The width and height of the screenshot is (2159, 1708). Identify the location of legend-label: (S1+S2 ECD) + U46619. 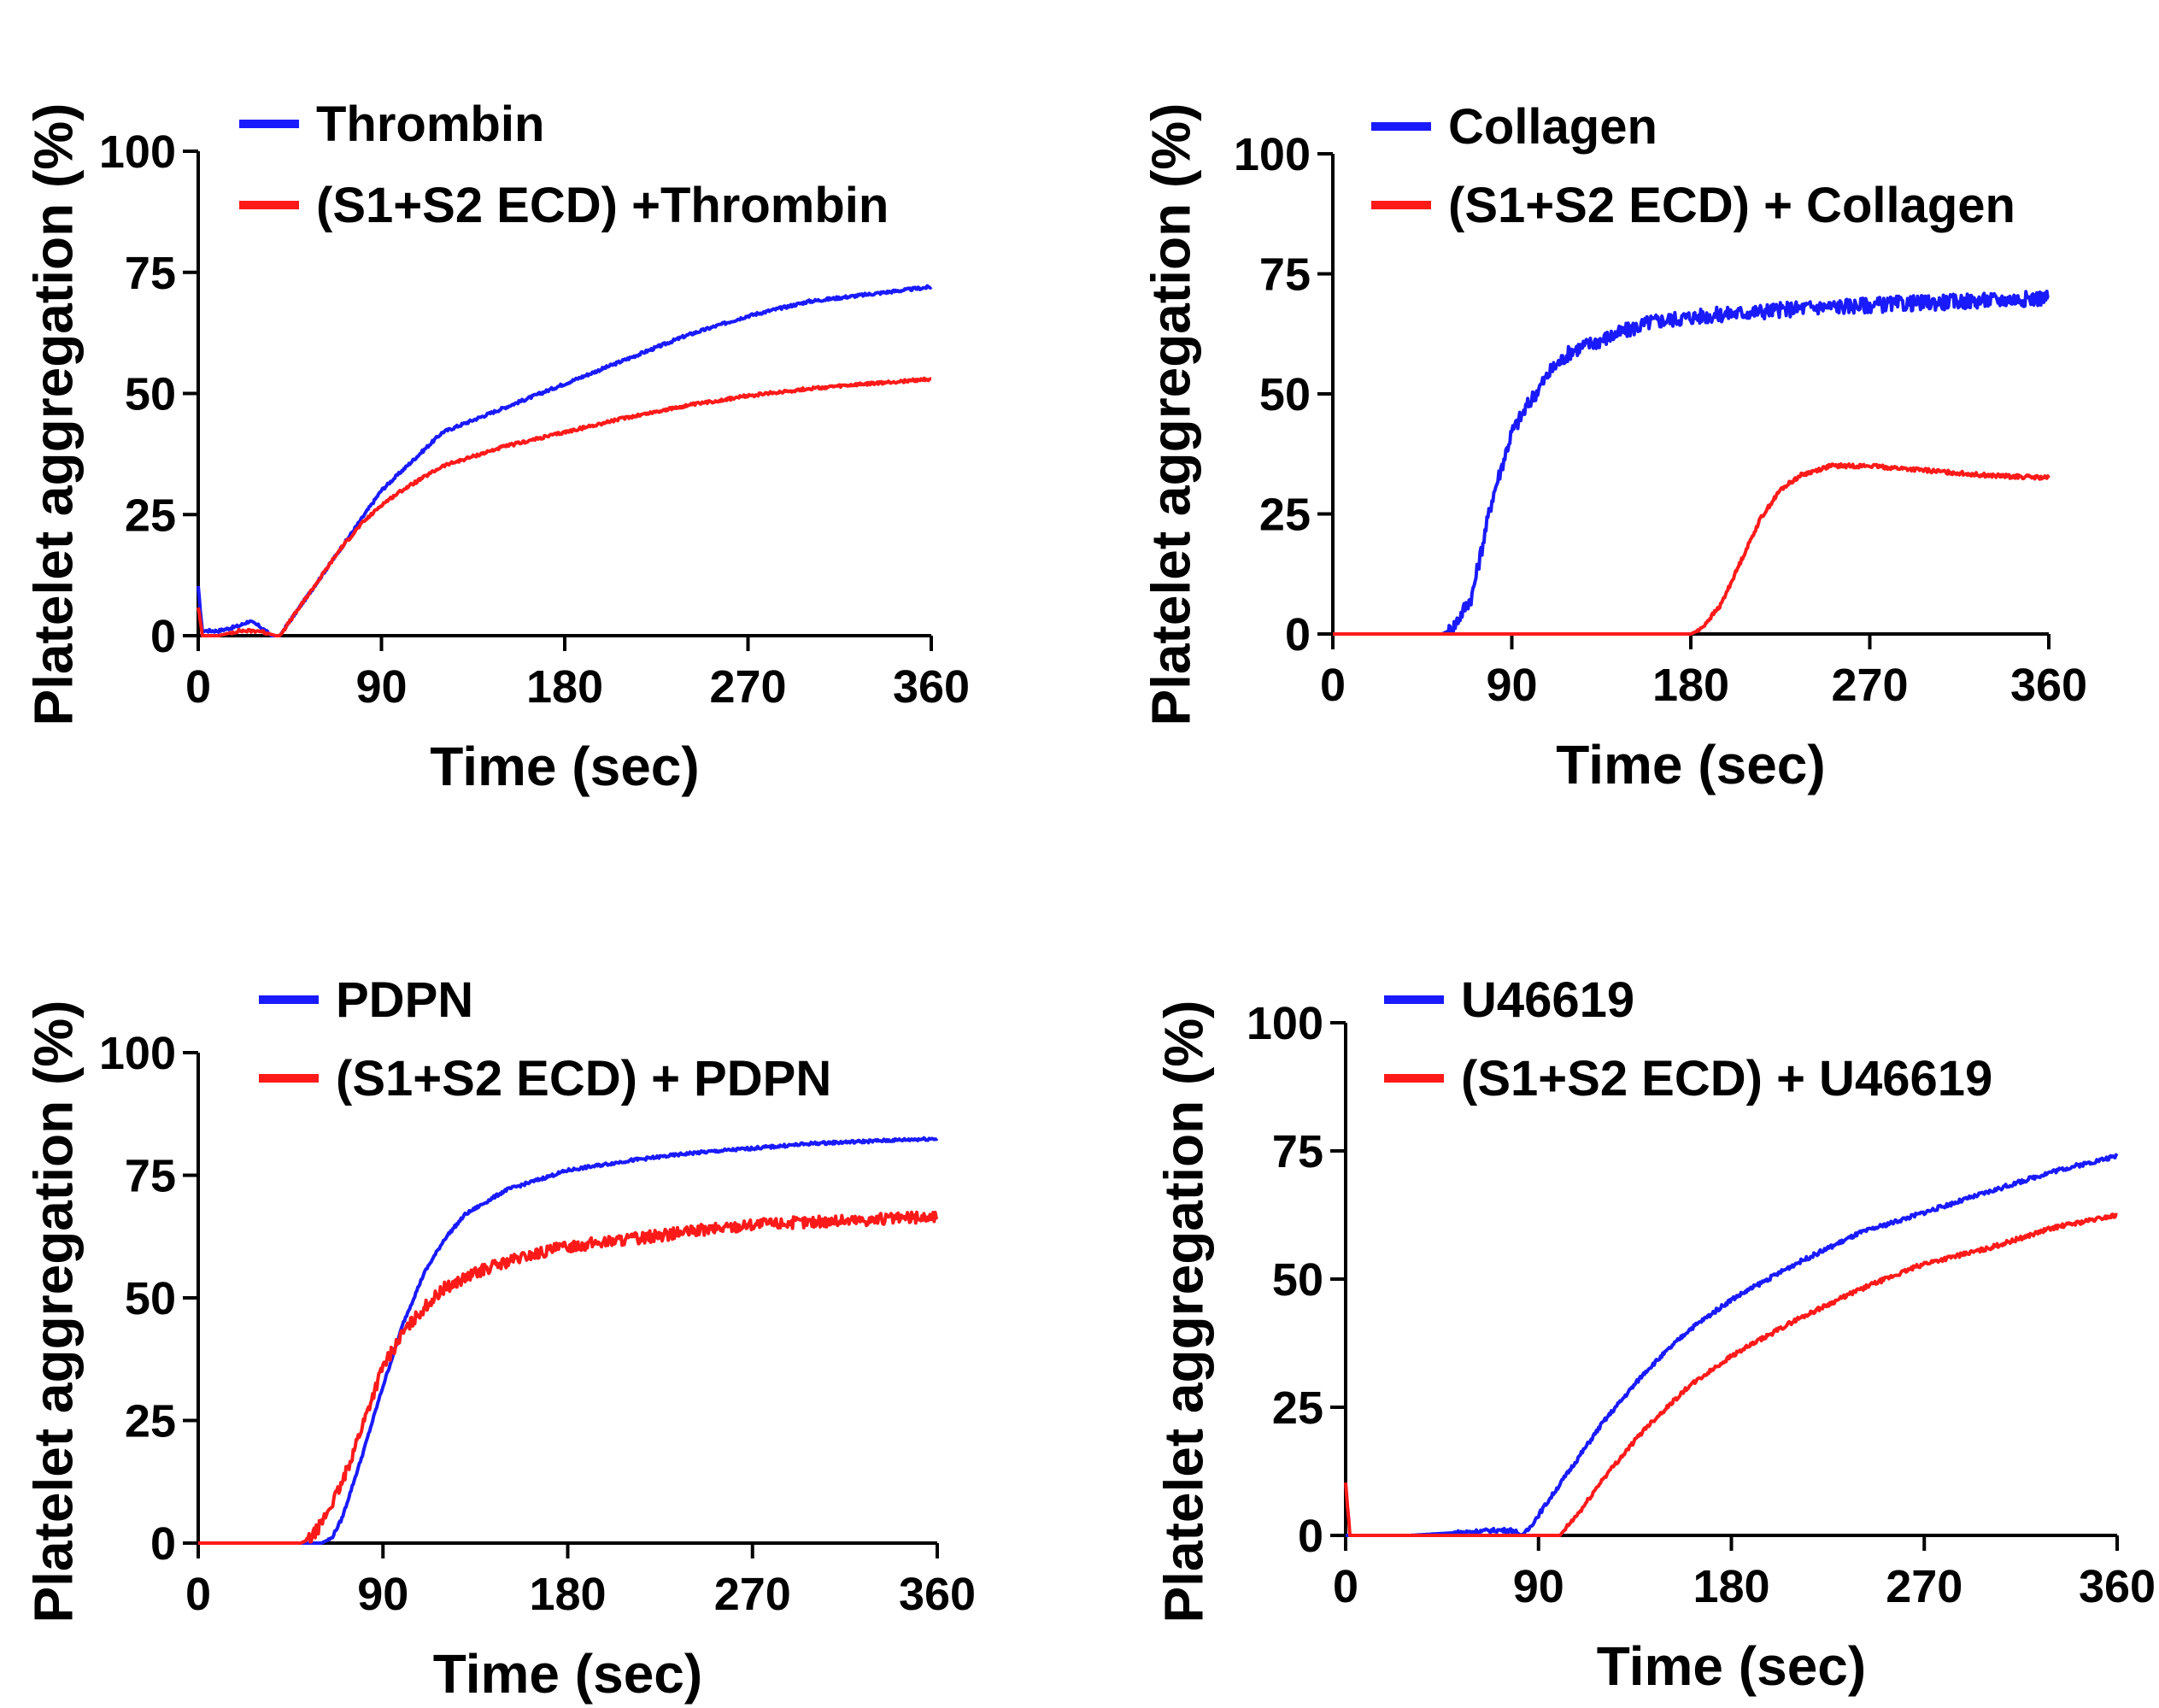
(1726, 1078).